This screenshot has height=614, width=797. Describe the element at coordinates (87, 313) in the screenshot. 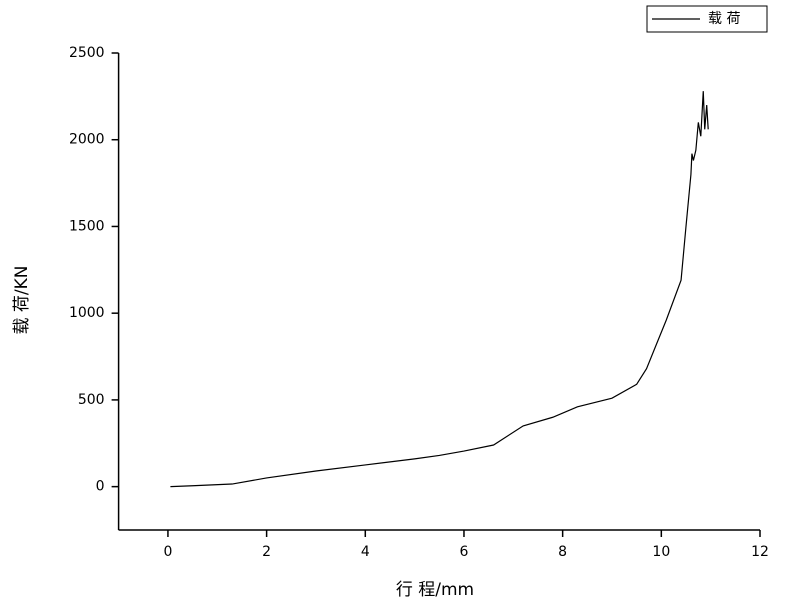

I see `y-tick-label: 1000` at that location.